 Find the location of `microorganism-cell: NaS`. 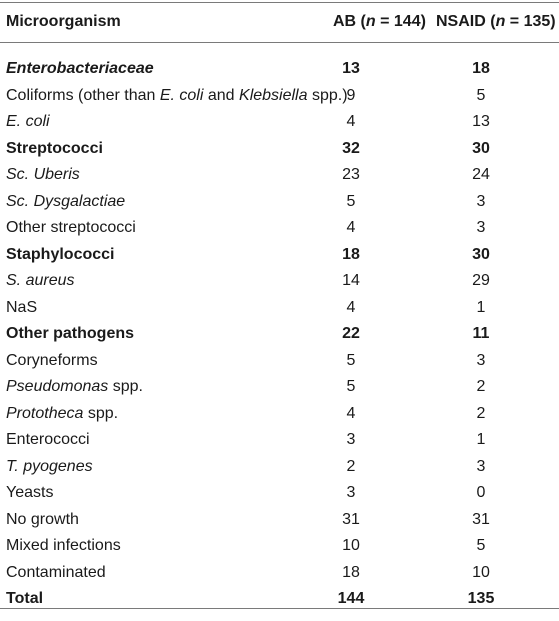

microorganism-cell: NaS is located at coordinates (22, 307).